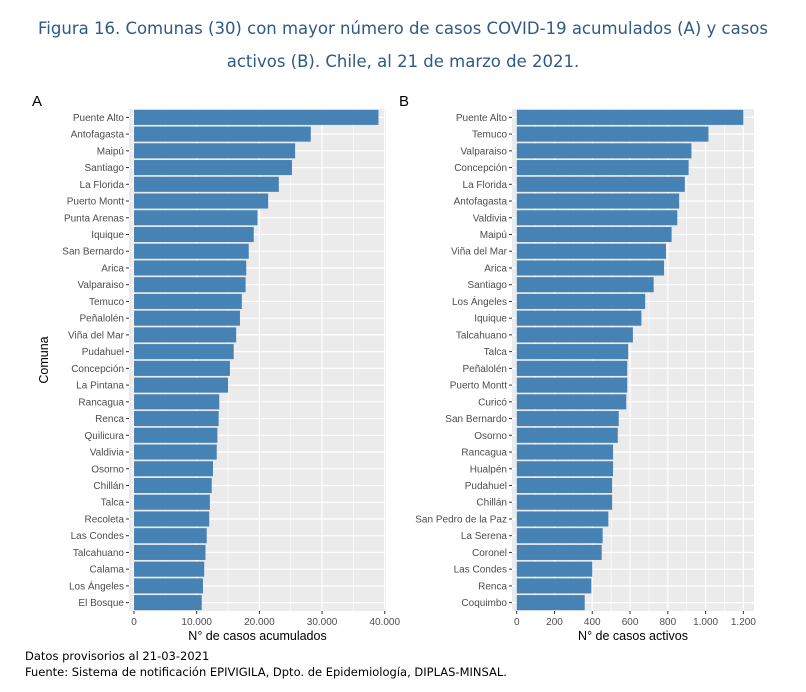 Image resolution: width=806 pixels, height=692 pixels. Describe the element at coordinates (97, 369) in the screenshot. I see `panel-a-category-label: Concepción` at that location.